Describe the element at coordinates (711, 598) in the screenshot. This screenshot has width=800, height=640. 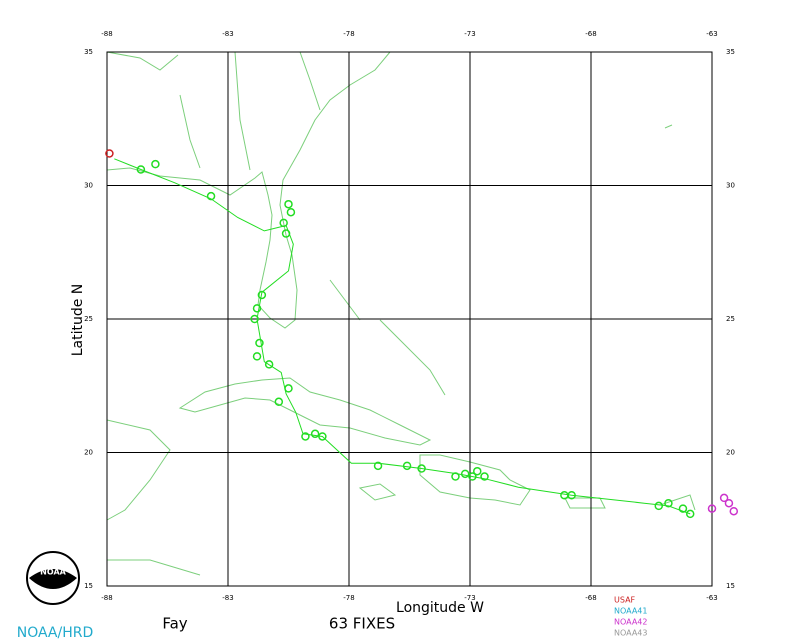
I see `x-tick-label: -63` at that location.